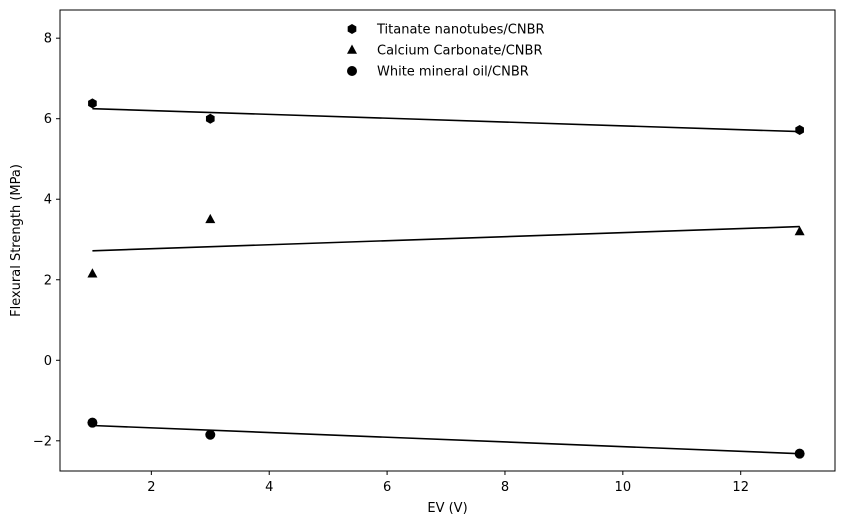  I want to click on legend-marker-triangle, so click(352, 49).